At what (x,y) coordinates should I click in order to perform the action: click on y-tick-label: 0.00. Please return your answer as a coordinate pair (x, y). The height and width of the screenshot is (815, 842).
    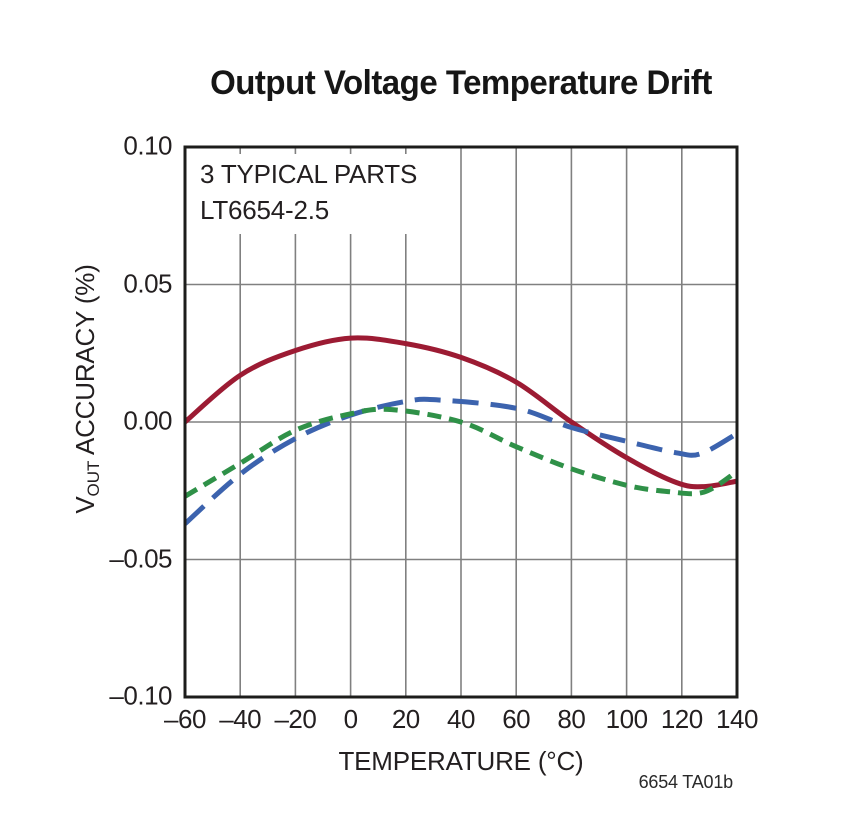
    Looking at the image, I should click on (147, 420).